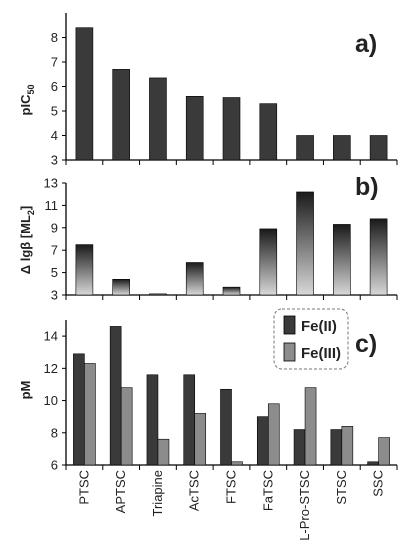 The height and width of the screenshot is (560, 412). What do you see at coordinates (54, 111) in the screenshot?
I see `panel-a-y-tick-label: 5` at bounding box center [54, 111].